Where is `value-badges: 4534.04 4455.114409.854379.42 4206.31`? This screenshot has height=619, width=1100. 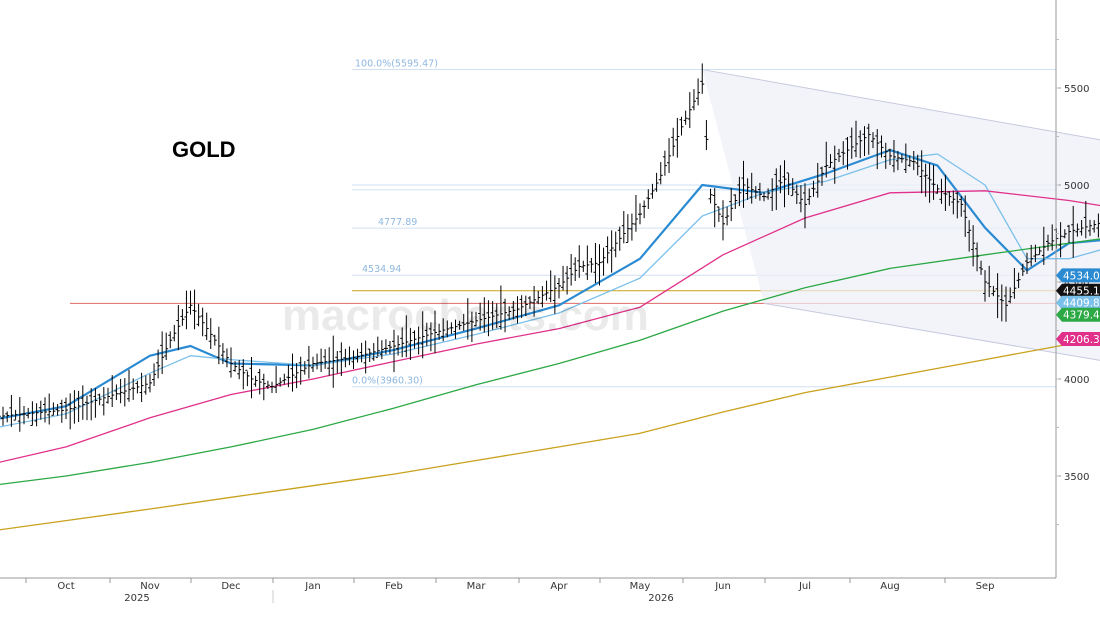 value-badges: 4534.04 4455.114409.854379.42 4206.31 is located at coordinates (1078, 307).